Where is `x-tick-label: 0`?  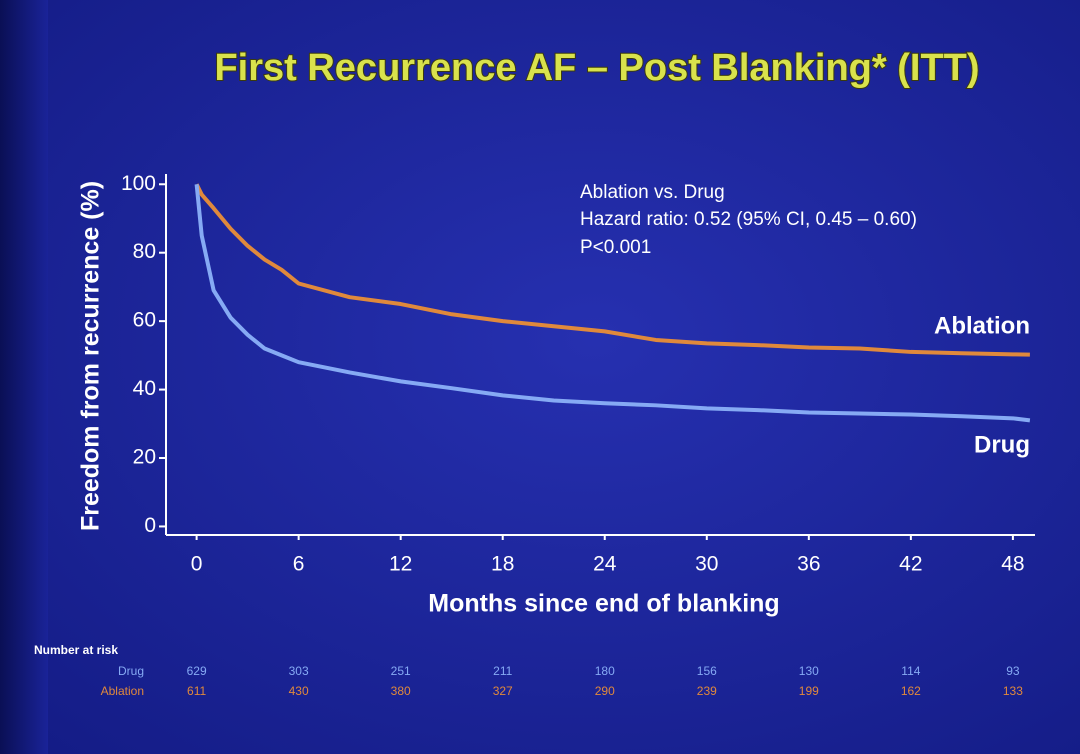
x-tick-label: 0 is located at coordinates (197, 564).